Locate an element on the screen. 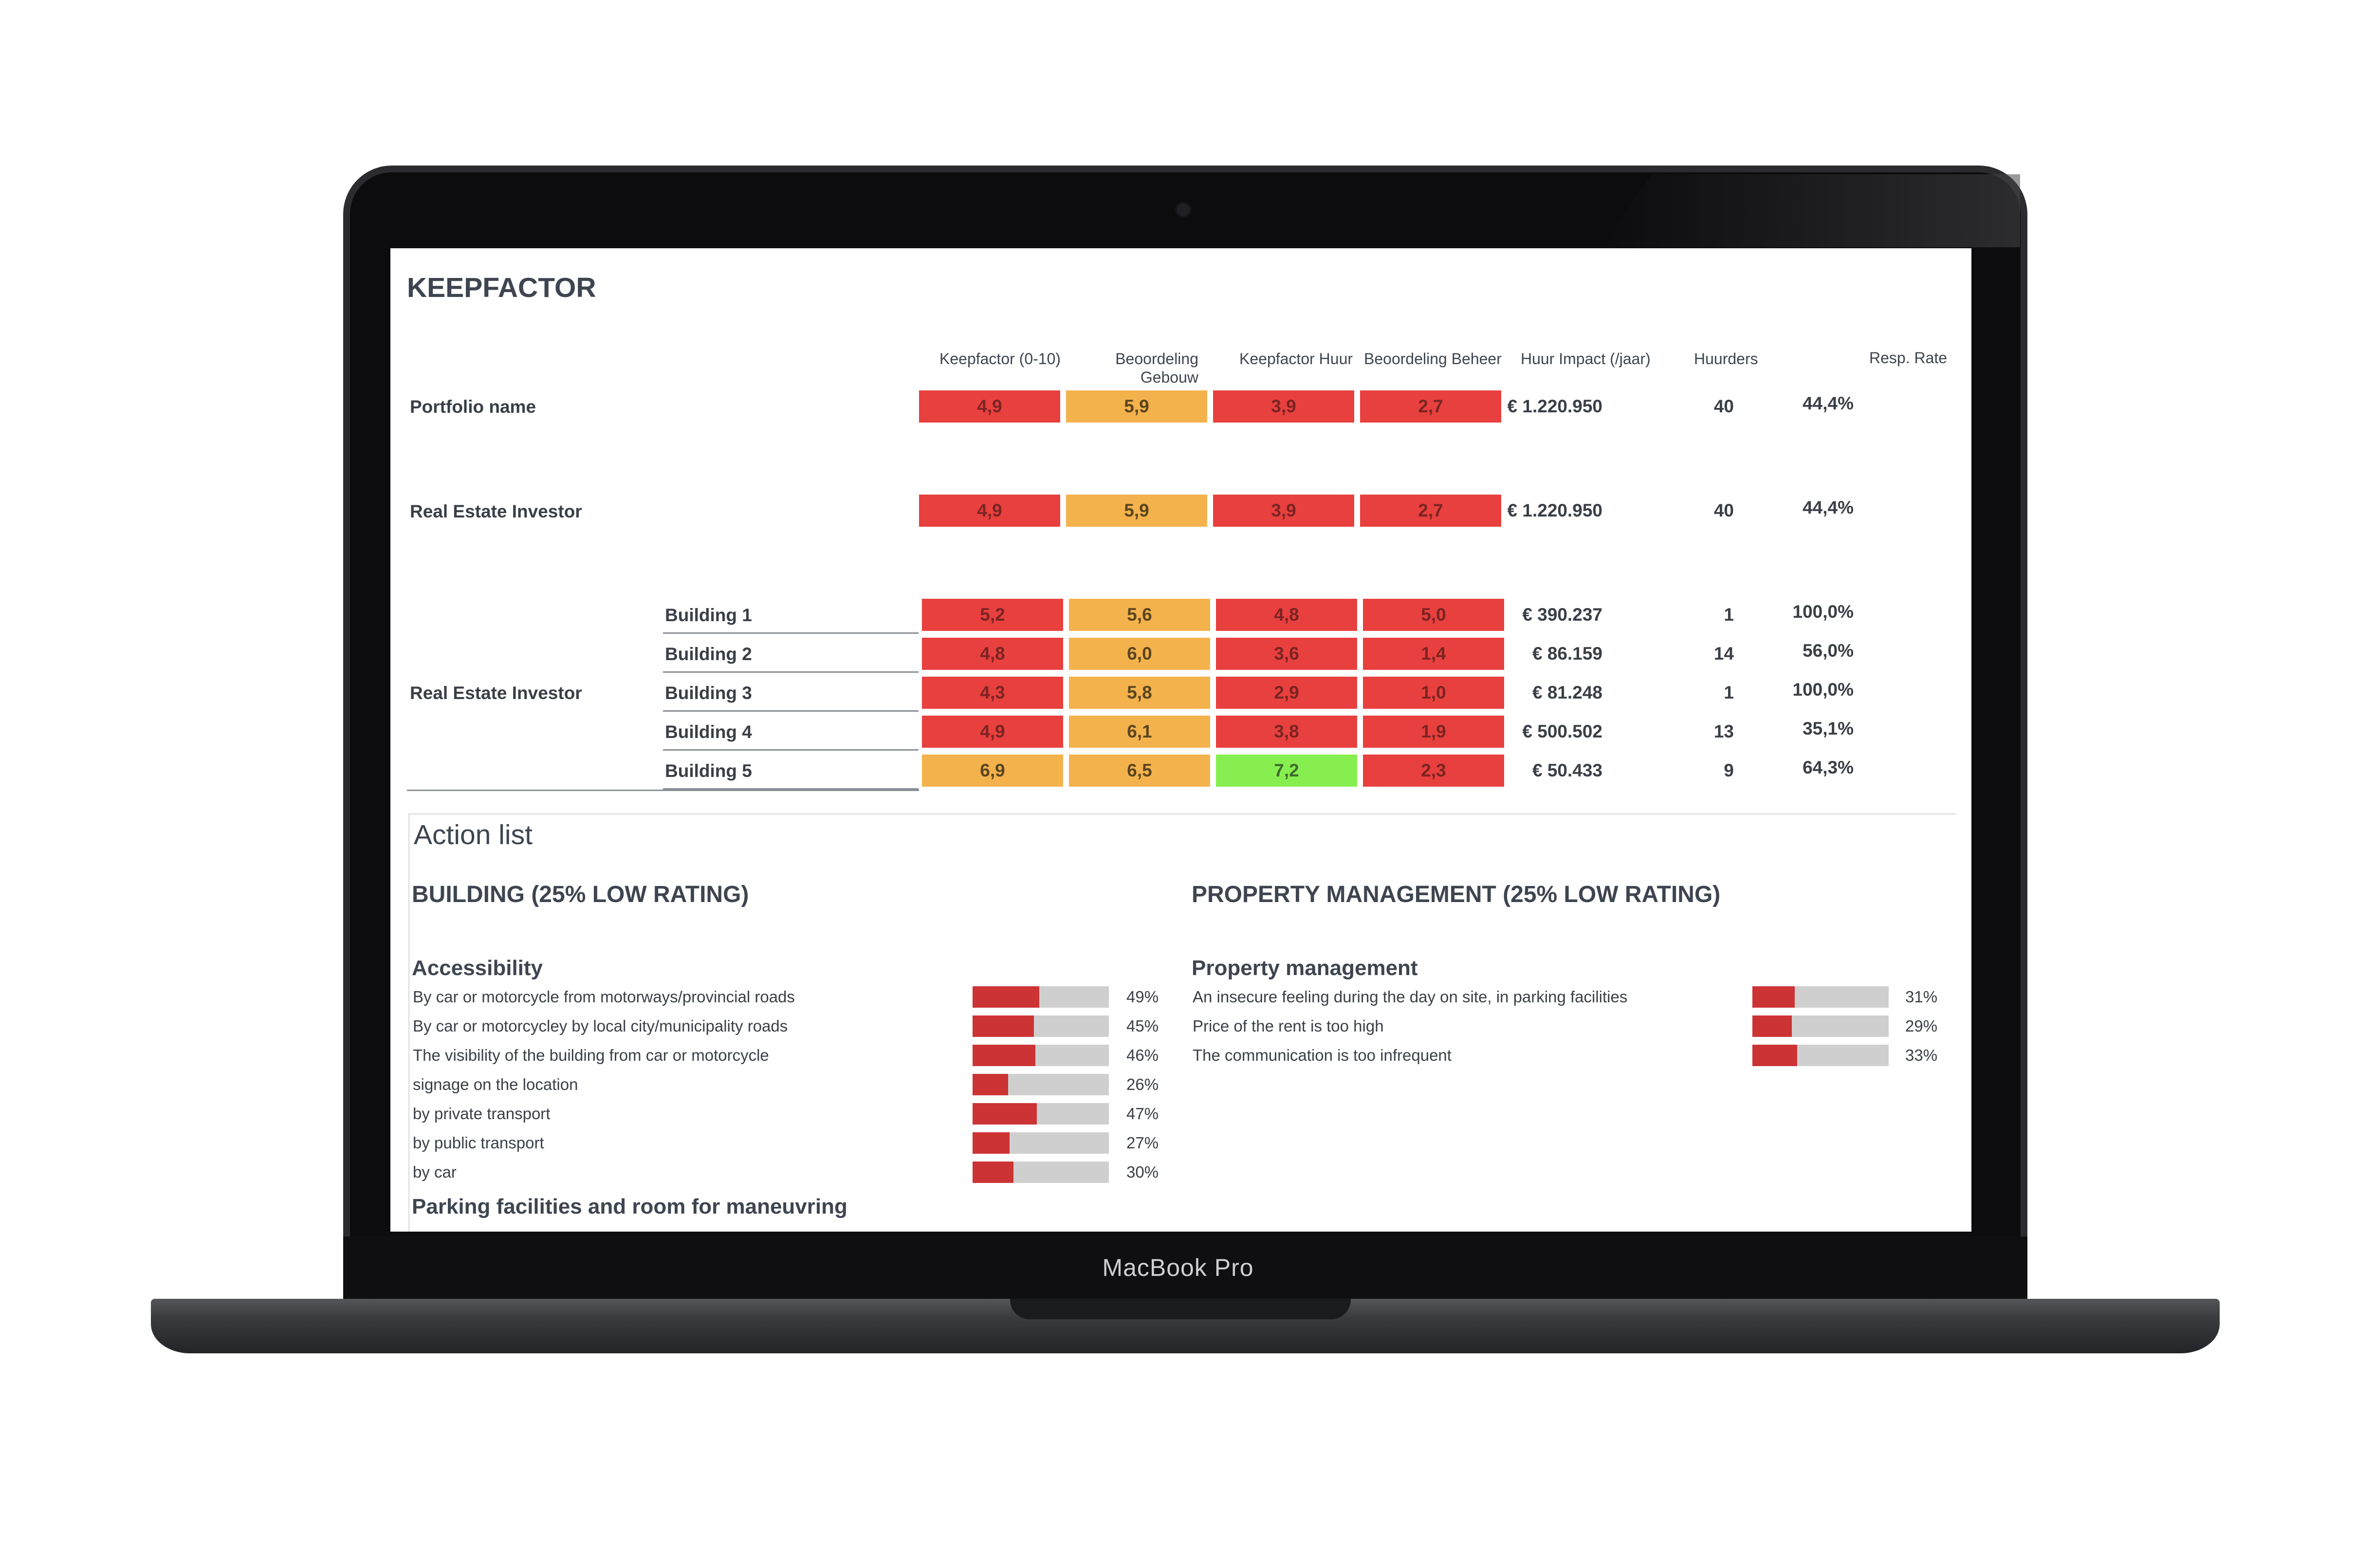  col-keepfactor: Keepfactor (0-10) is located at coordinates (1000, 359).